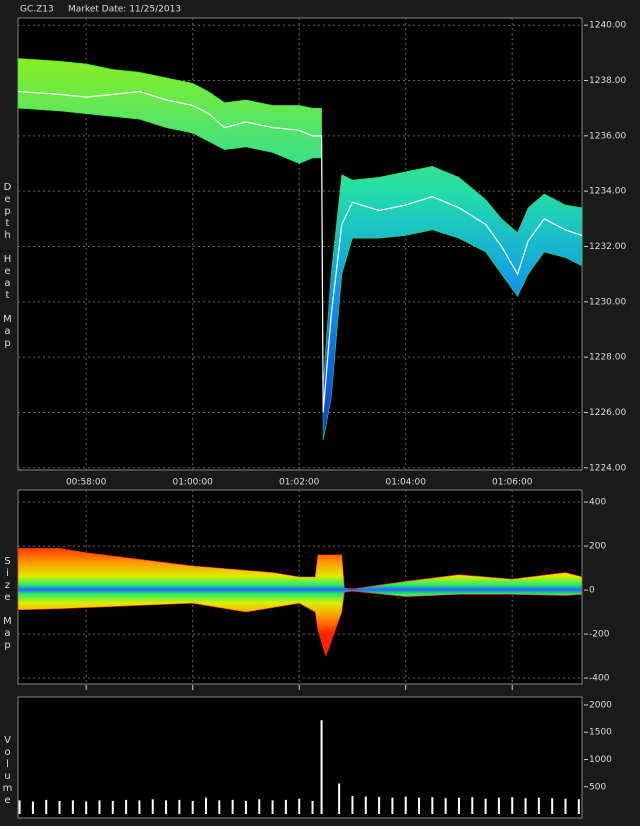 The width and height of the screenshot is (640, 826). What do you see at coordinates (607, 358) in the screenshot?
I see `y-tick-label: 1228.00` at bounding box center [607, 358].